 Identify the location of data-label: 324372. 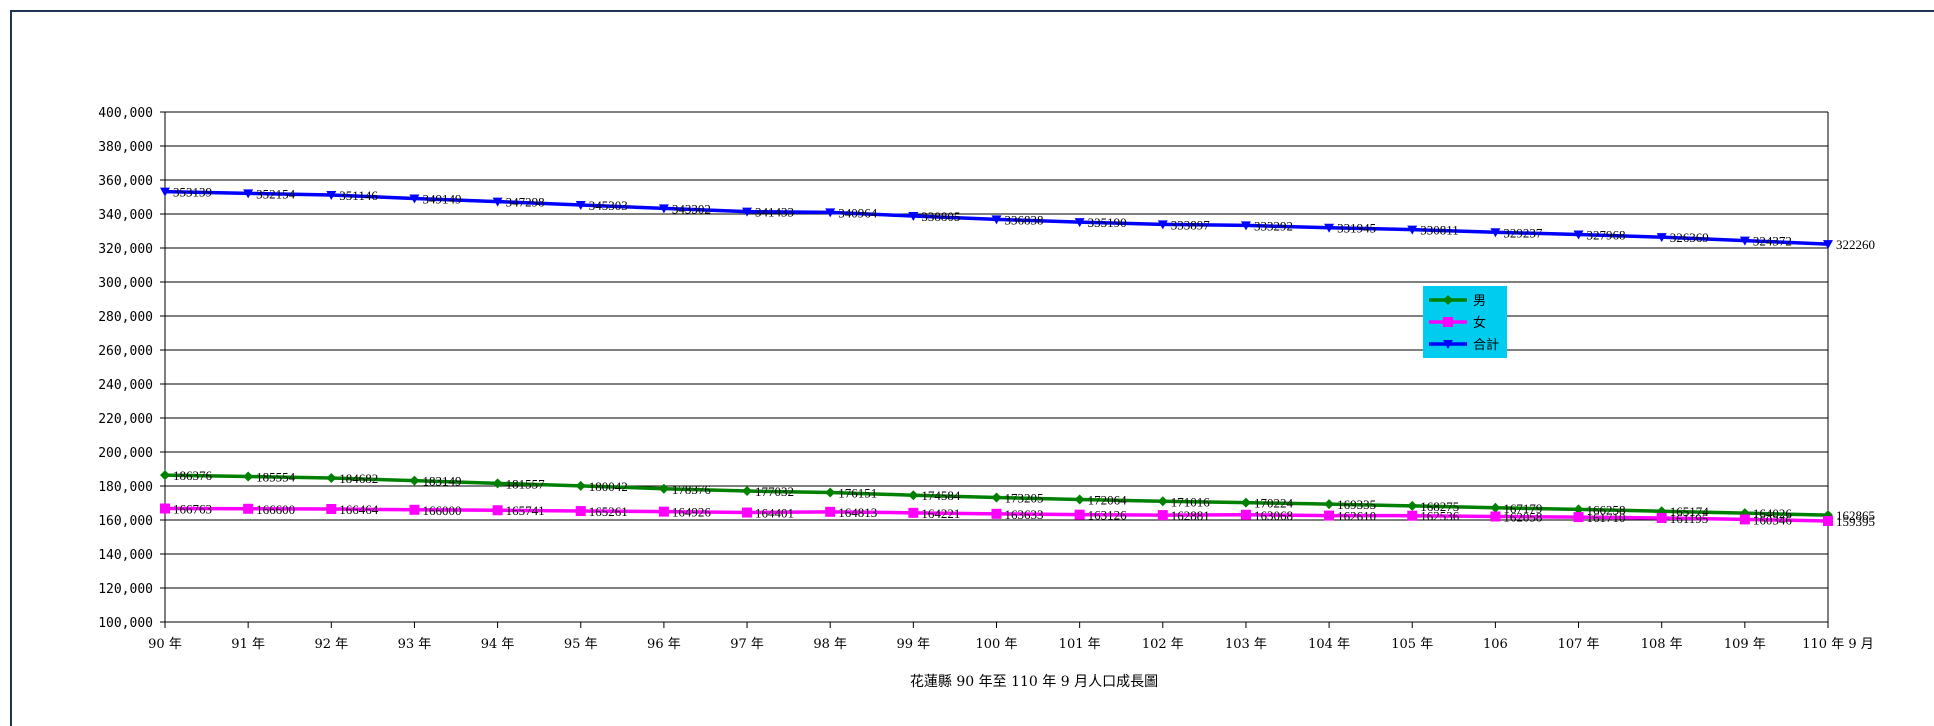
(1772, 241).